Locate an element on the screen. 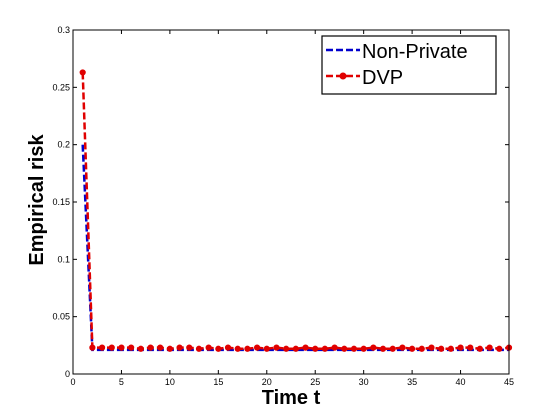 The image size is (560, 420). x-tick-label: 0 is located at coordinates (72, 382).